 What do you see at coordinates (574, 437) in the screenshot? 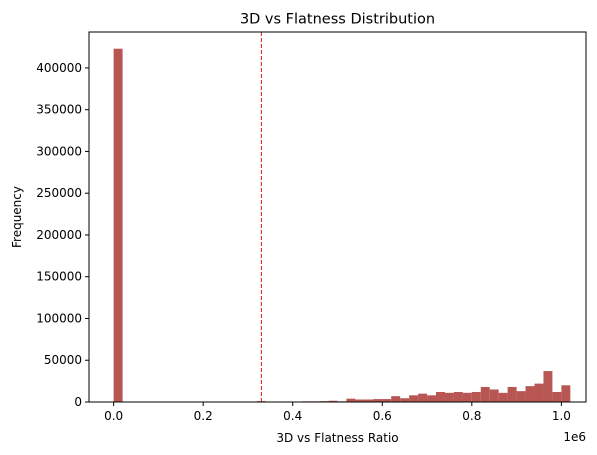
I see `x-axis-offset-label: 1e6` at bounding box center [574, 437].